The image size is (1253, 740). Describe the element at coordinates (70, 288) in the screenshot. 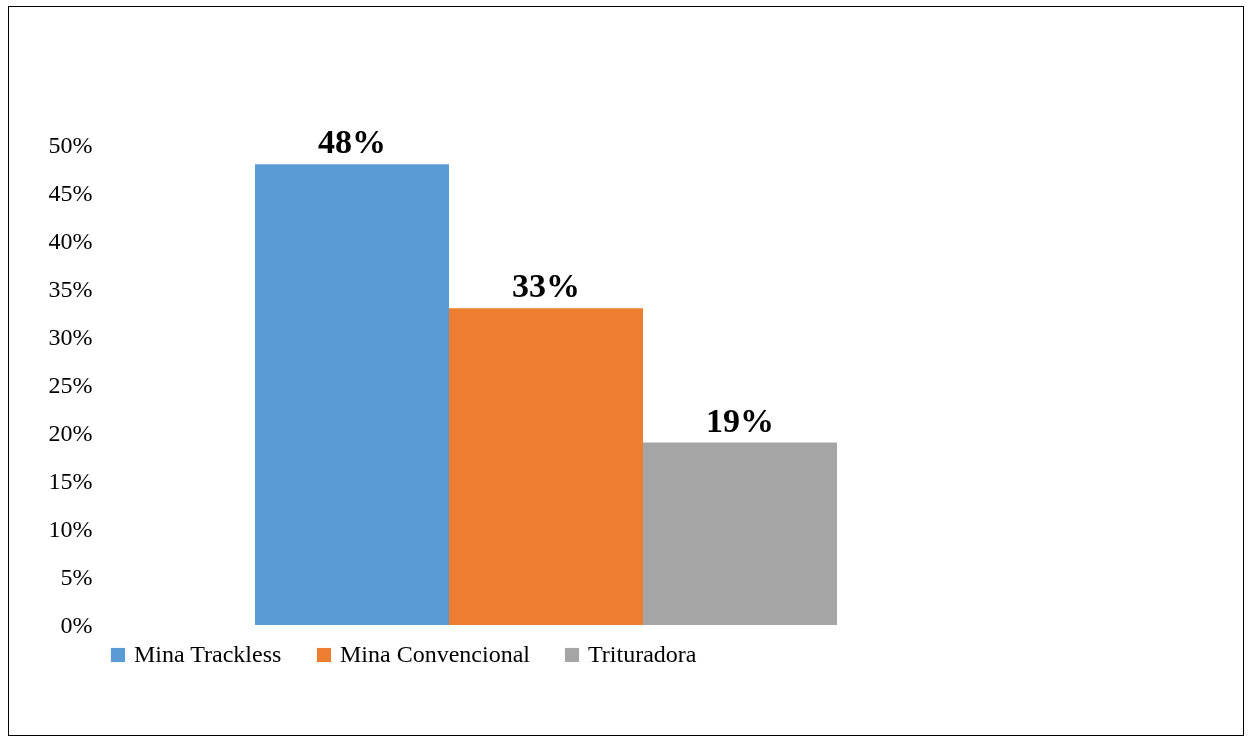

I see `y-tick-label: 35%` at that location.